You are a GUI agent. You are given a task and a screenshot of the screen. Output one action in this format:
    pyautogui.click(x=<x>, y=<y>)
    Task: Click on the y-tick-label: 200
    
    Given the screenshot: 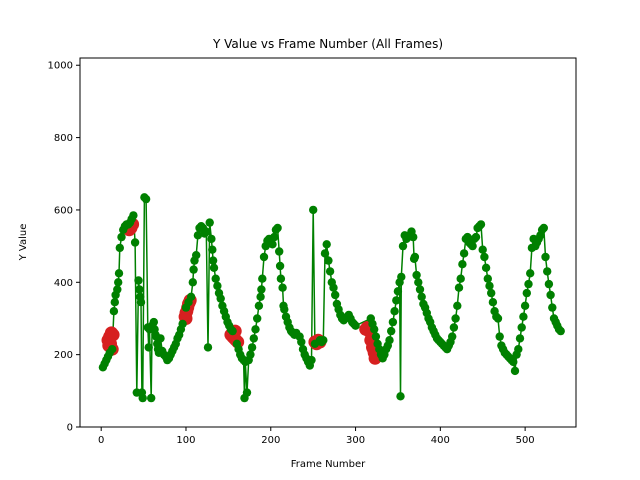 What is the action you would take?
    pyautogui.click(x=63, y=355)
    